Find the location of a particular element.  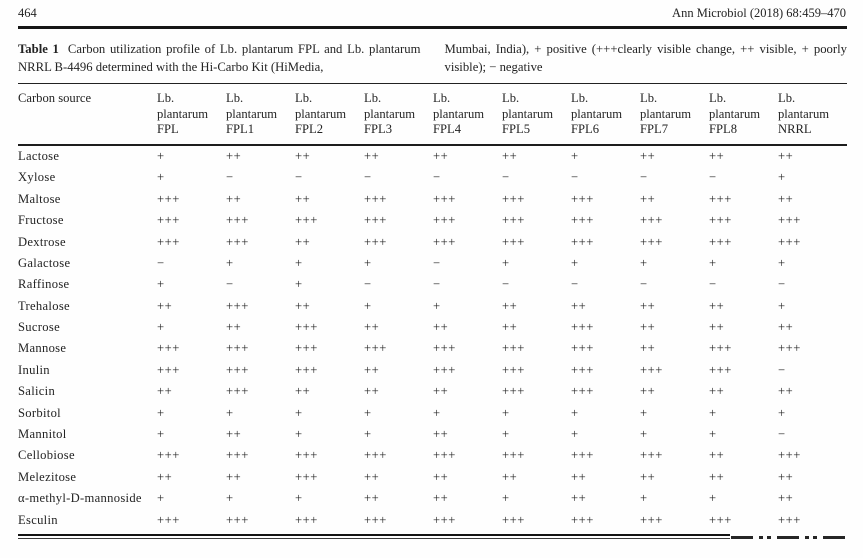

column-header-fpl6: Lb. plantarum FPL6 is located at coordinates (605, 115).